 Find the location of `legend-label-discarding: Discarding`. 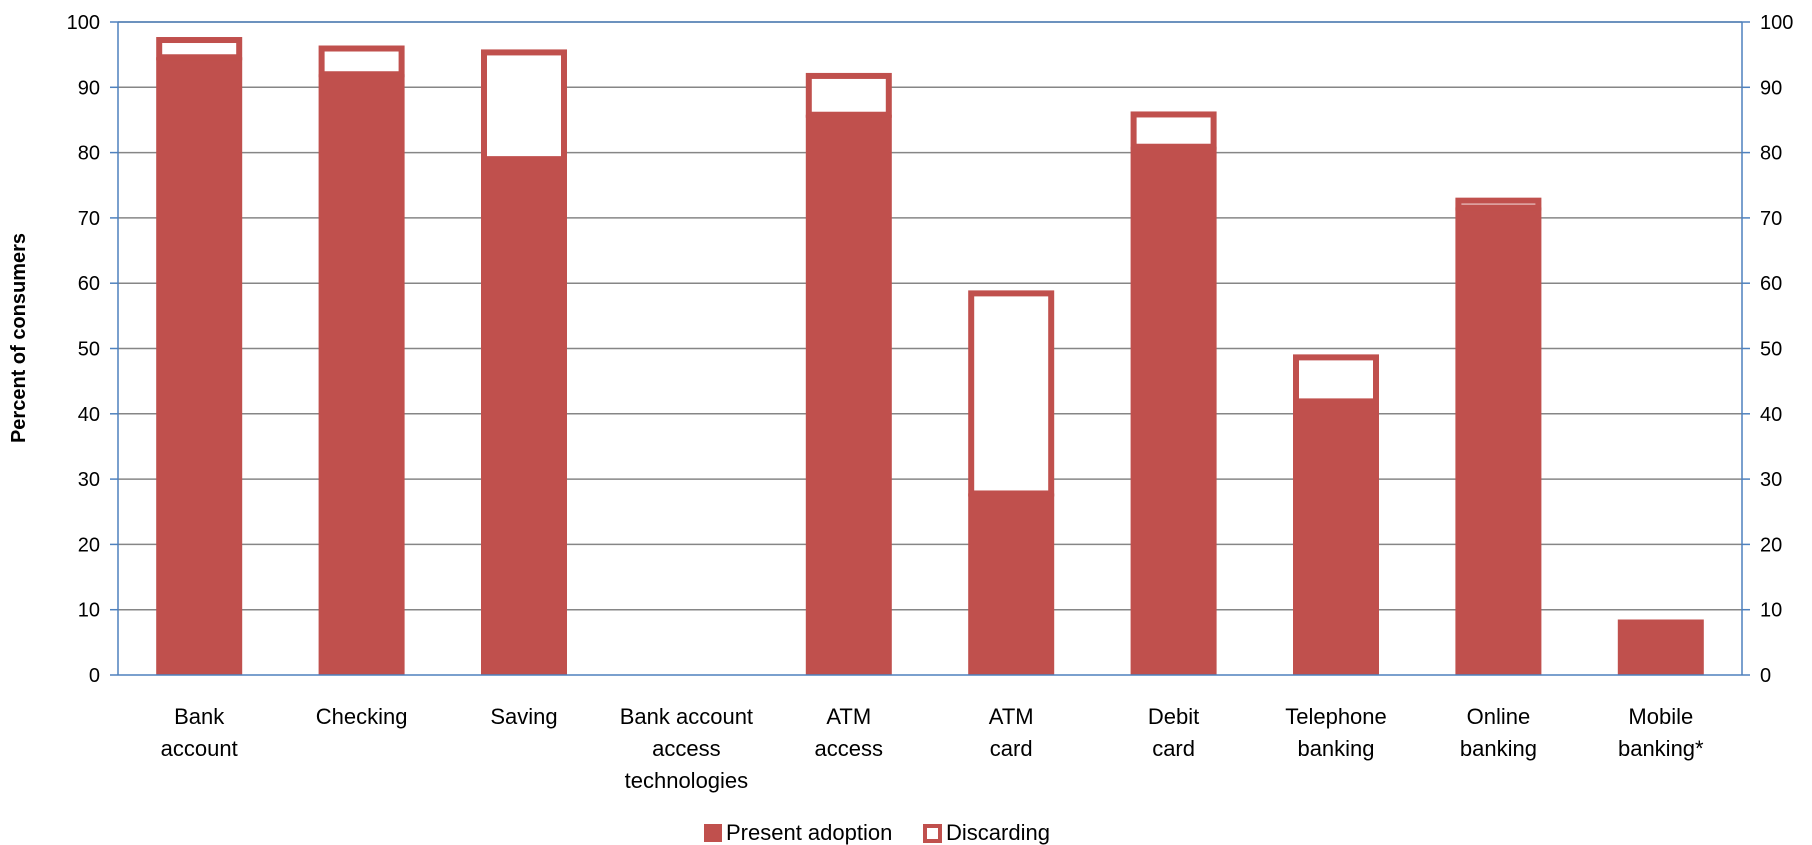

legend-label-discarding: Discarding is located at coordinates (998, 832).